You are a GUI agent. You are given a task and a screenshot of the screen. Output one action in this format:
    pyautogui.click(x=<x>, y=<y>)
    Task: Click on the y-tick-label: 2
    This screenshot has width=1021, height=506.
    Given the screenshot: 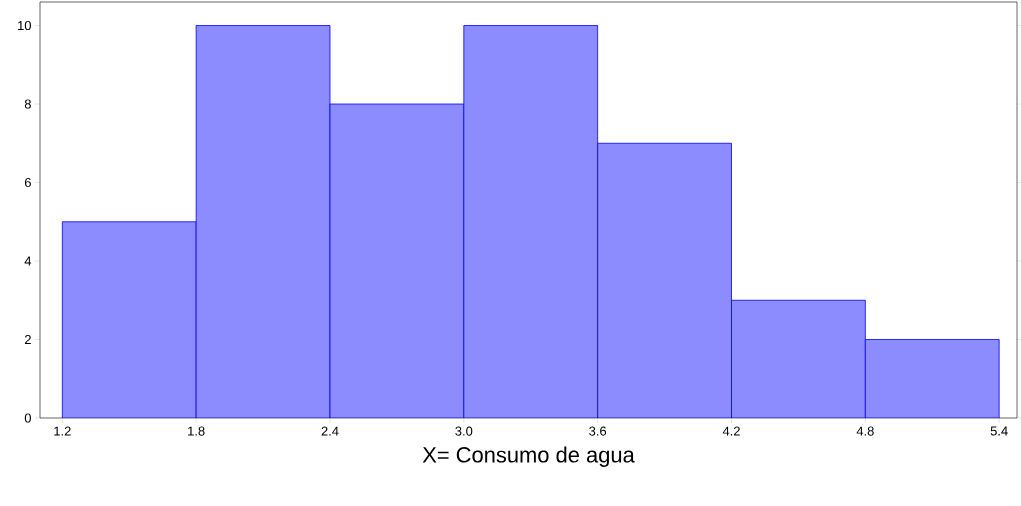 What is the action you would take?
    pyautogui.click(x=27, y=339)
    